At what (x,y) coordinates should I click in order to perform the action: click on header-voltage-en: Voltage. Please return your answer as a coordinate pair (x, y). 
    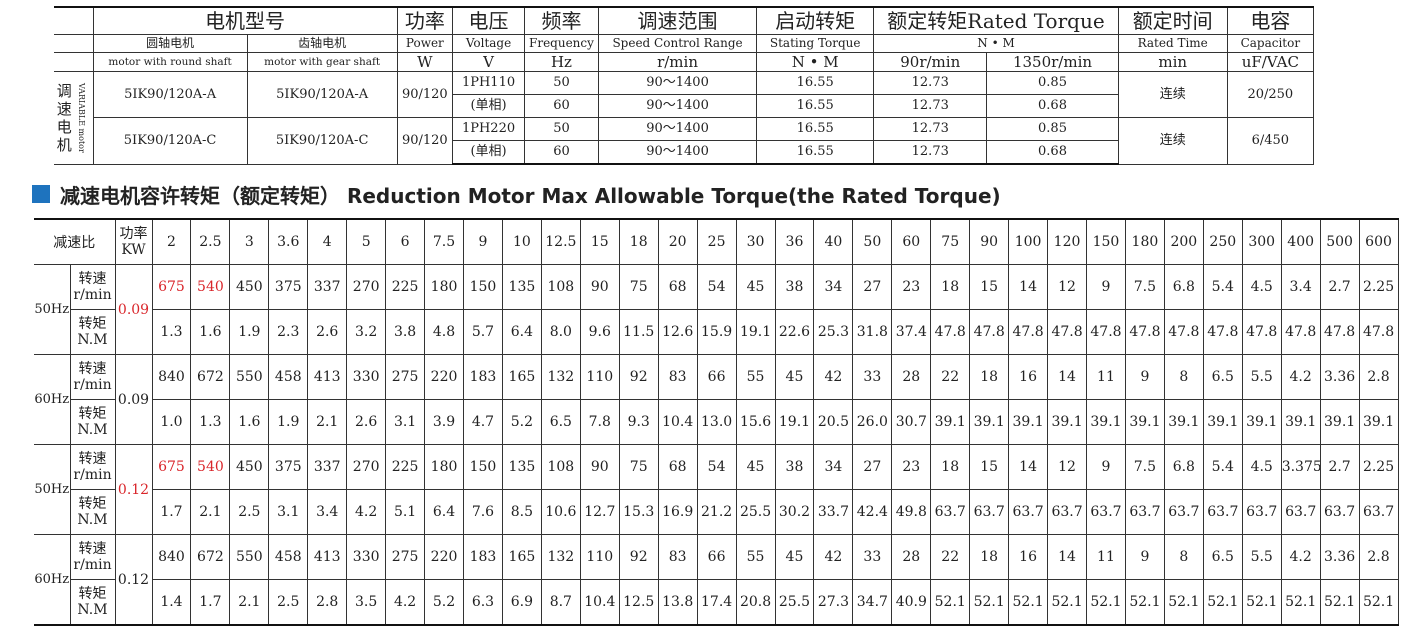
    Looking at the image, I should click on (488, 43).